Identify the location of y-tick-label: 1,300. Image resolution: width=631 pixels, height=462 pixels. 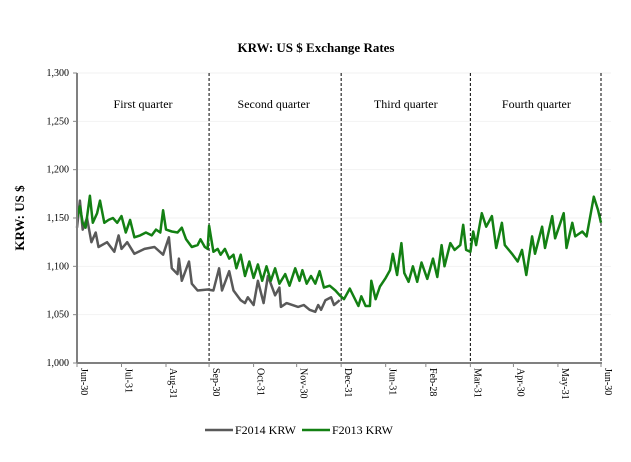
(58, 73).